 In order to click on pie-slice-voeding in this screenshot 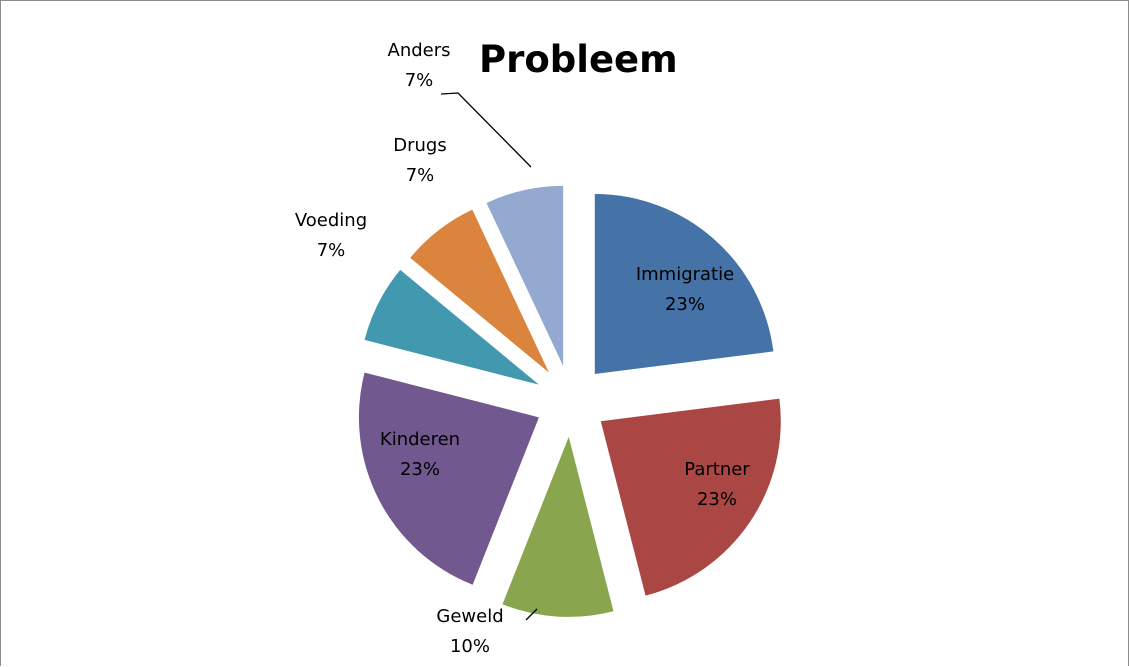, I will do `click(451, 327)`.